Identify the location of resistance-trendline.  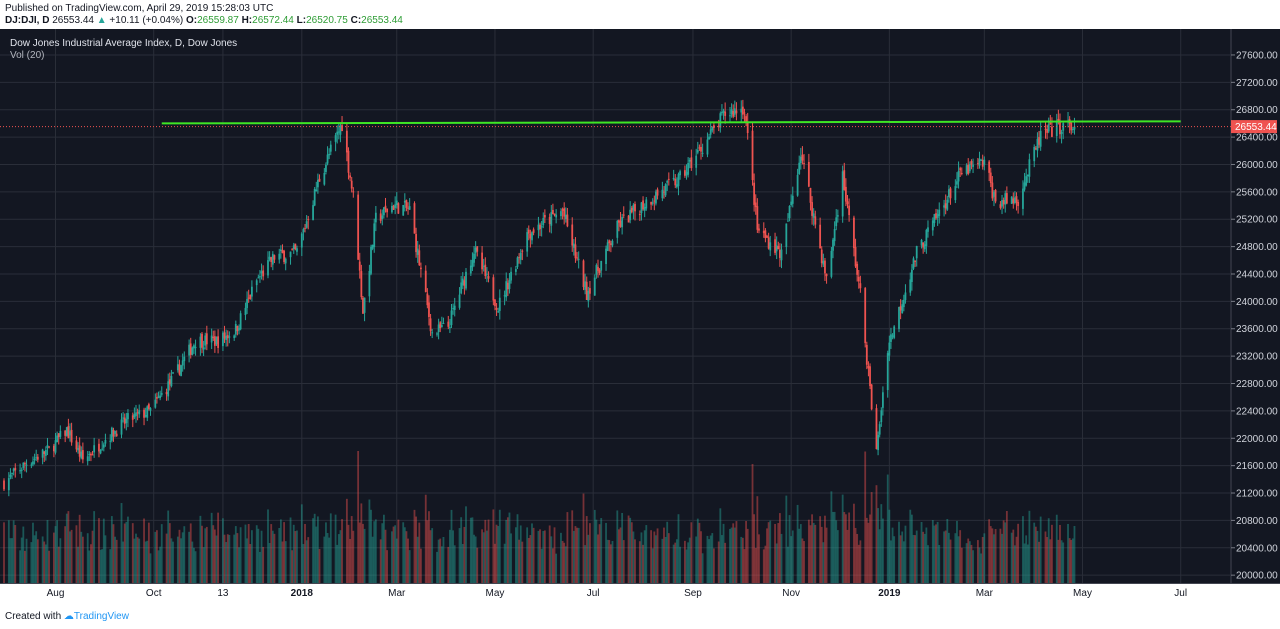
(671, 122).